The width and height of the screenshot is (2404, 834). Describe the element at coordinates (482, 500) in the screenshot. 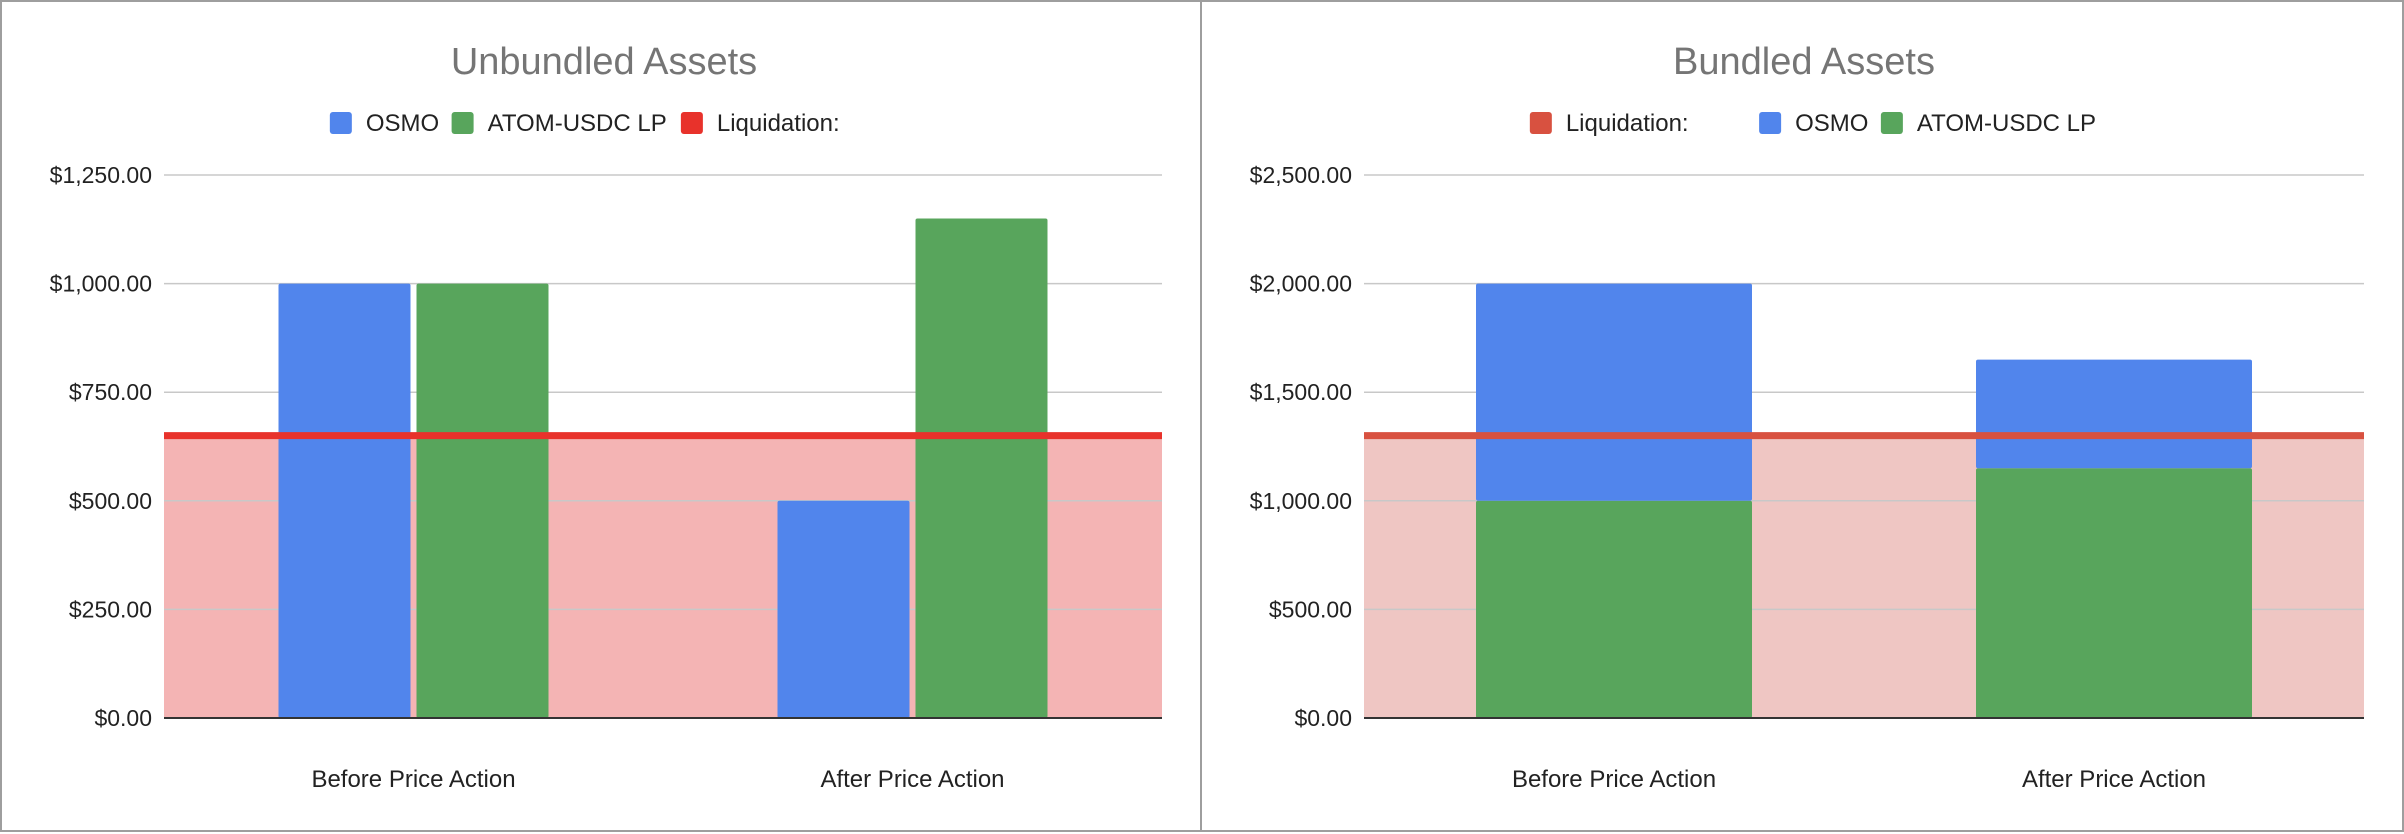

I see `bar-atom-usdc-lp-before` at that location.